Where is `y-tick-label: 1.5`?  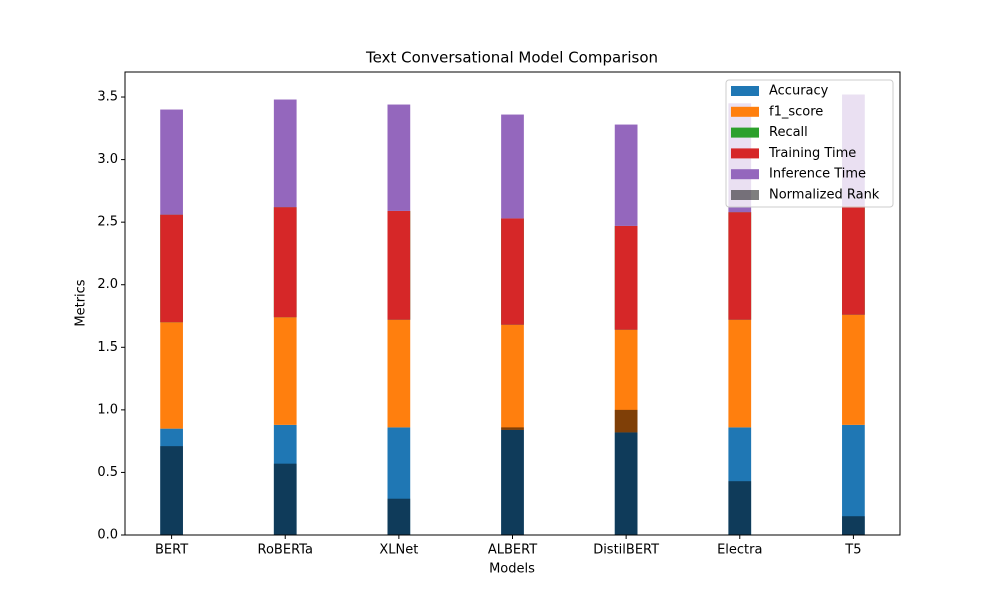 y-tick-label: 1.5 is located at coordinates (107, 347).